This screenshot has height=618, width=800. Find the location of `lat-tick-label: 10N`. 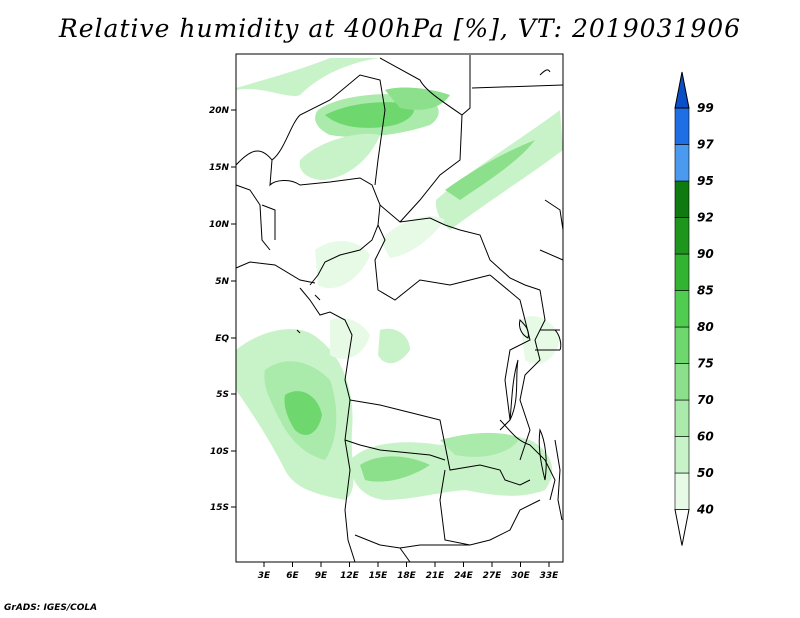

lat-tick-label: 10N is located at coordinates (219, 225).